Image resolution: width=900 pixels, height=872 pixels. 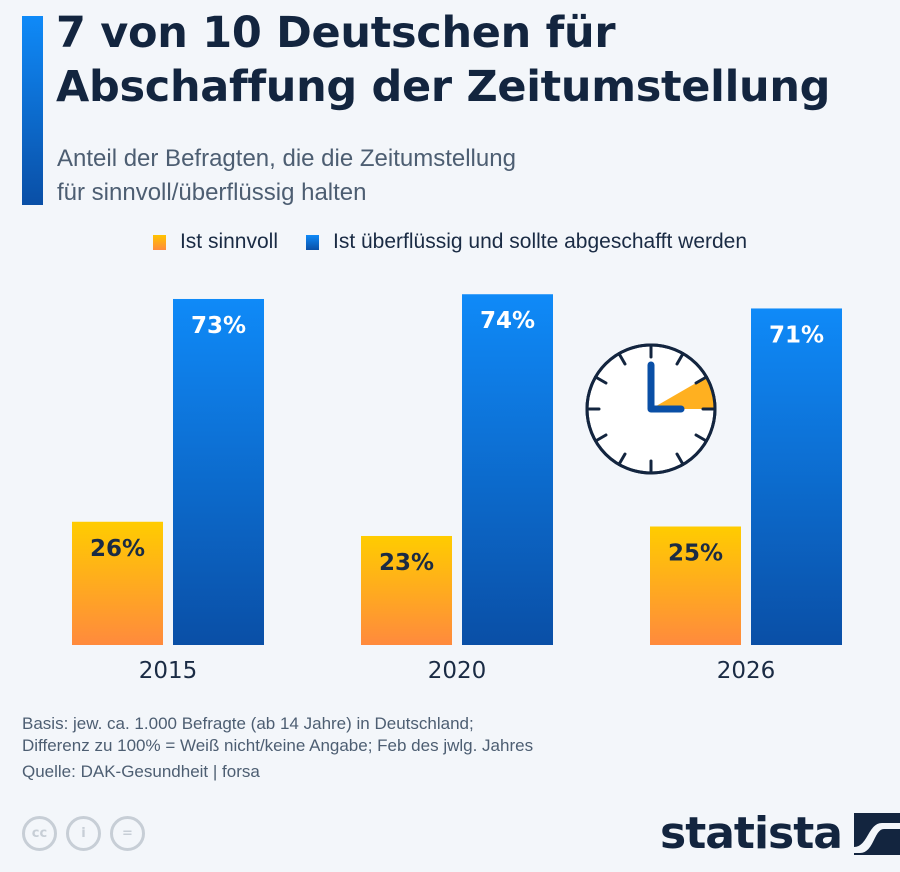 I want to click on title-accent-bar, so click(x=32, y=110).